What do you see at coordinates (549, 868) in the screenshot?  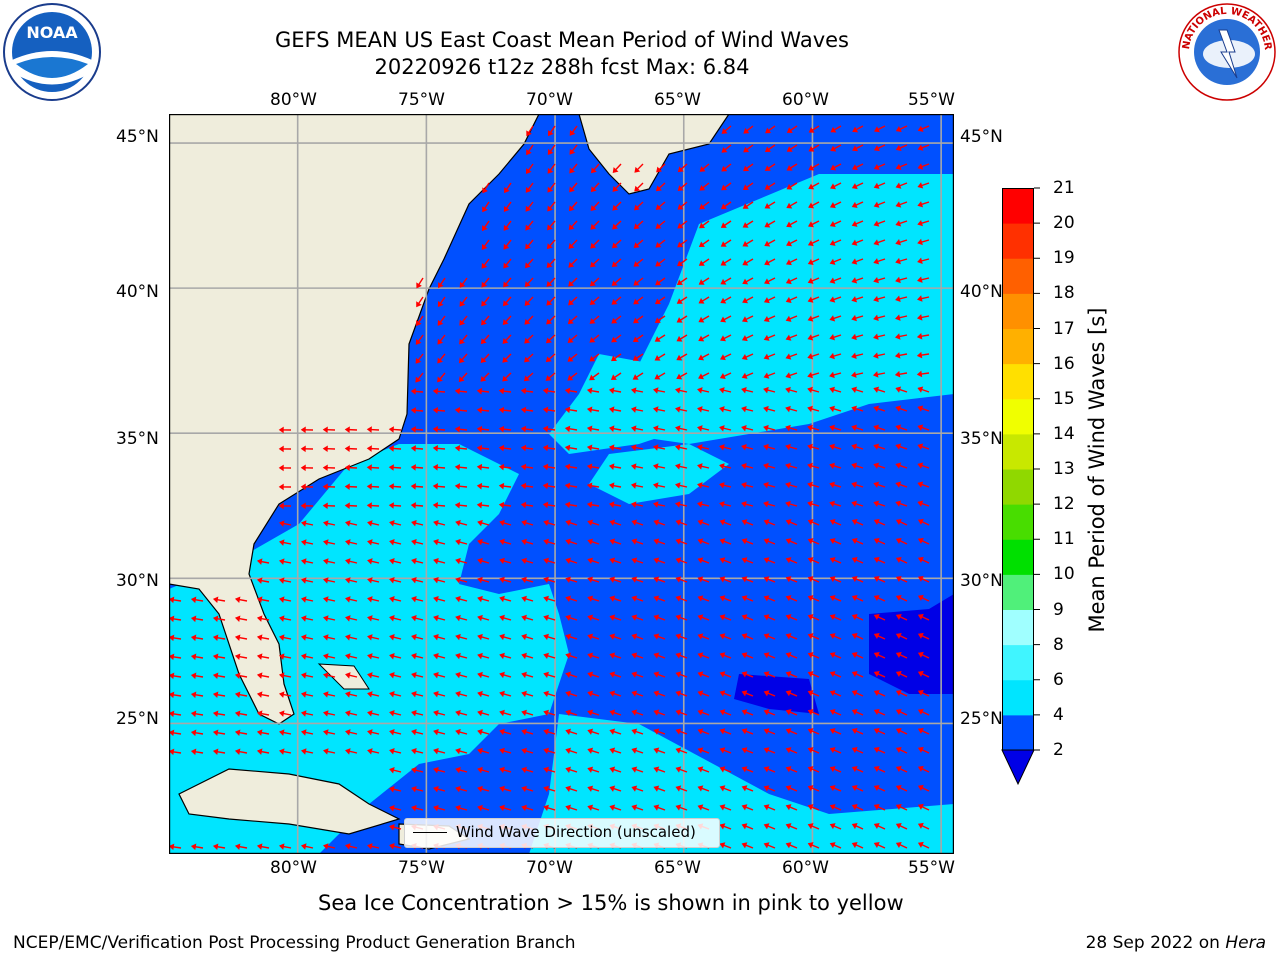 I see `lon-label-bottom-70w: 70°W` at bounding box center [549, 868].